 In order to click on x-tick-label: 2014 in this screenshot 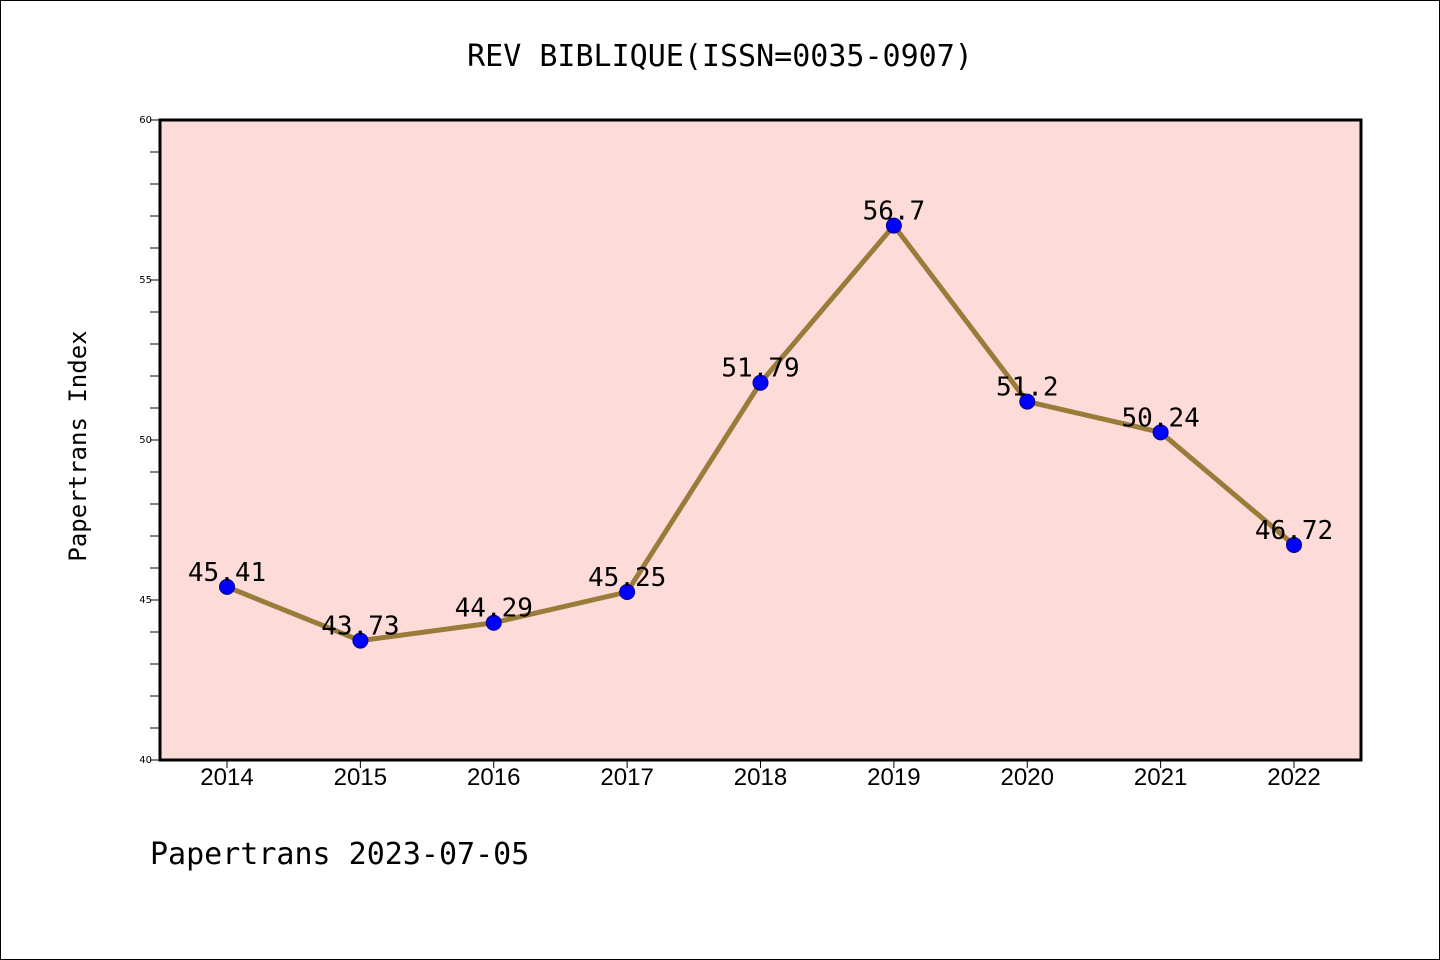, I will do `click(226, 777)`.